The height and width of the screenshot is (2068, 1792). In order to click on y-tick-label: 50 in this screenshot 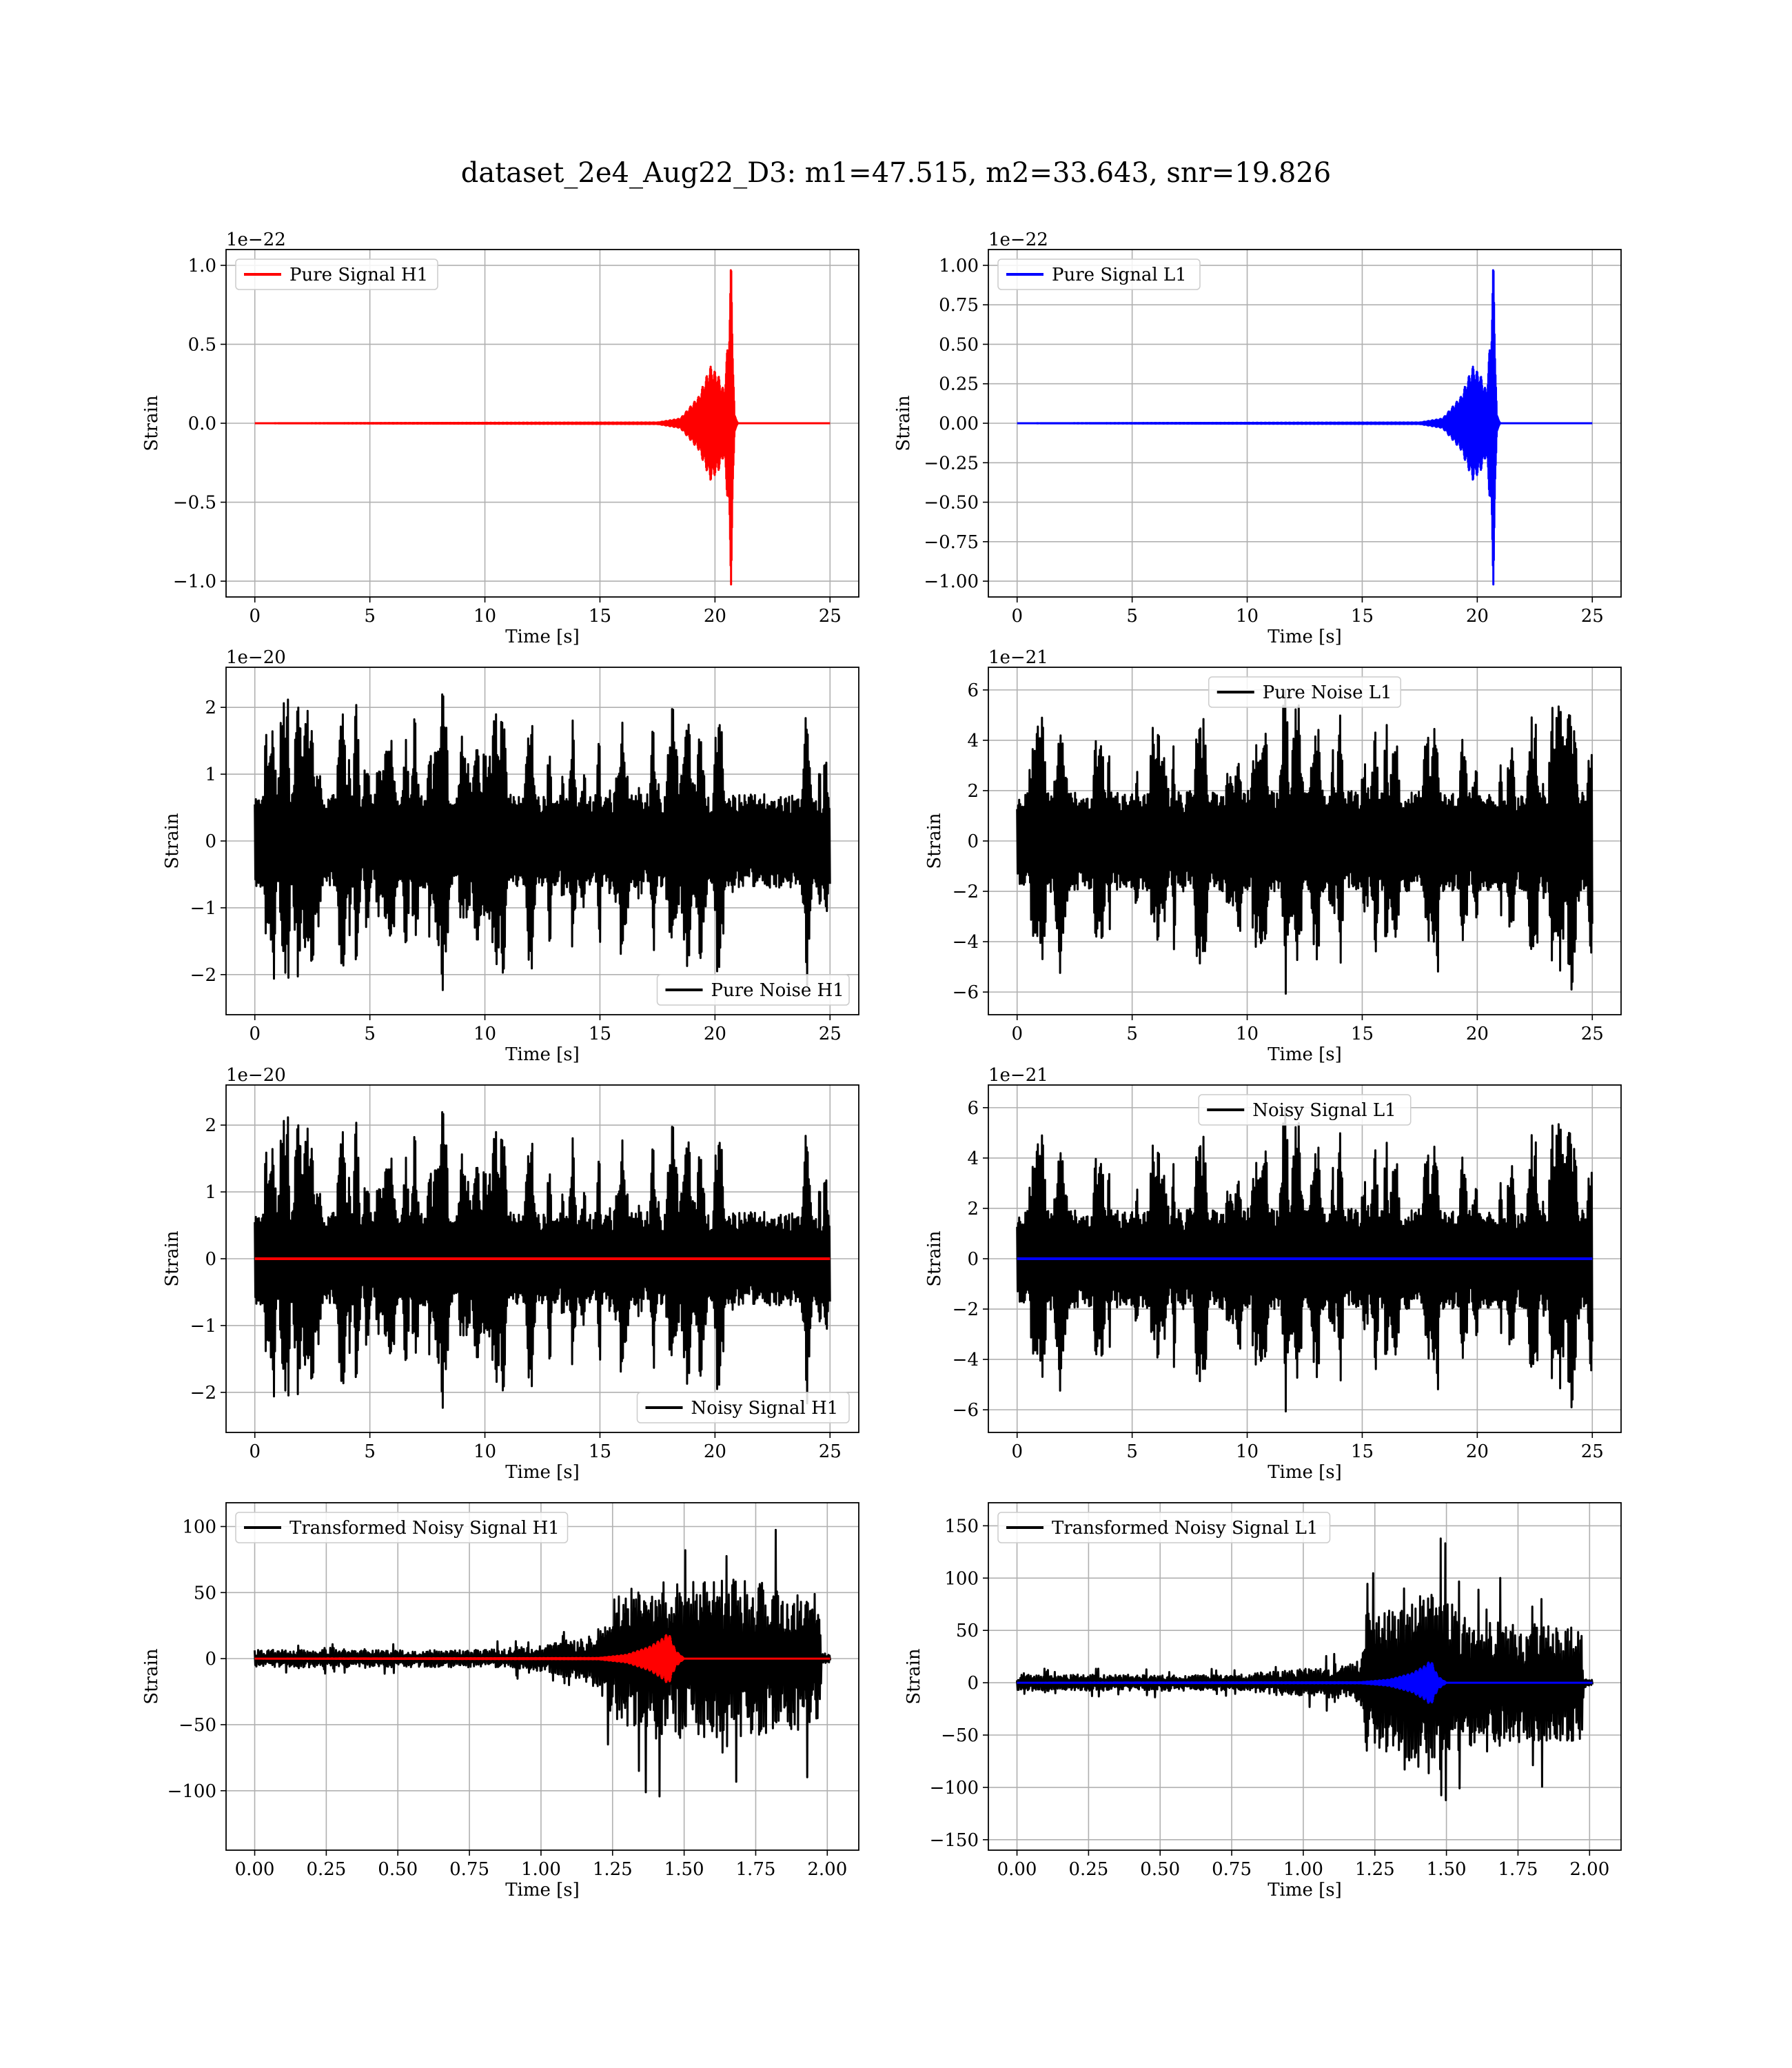, I will do `click(968, 1631)`.